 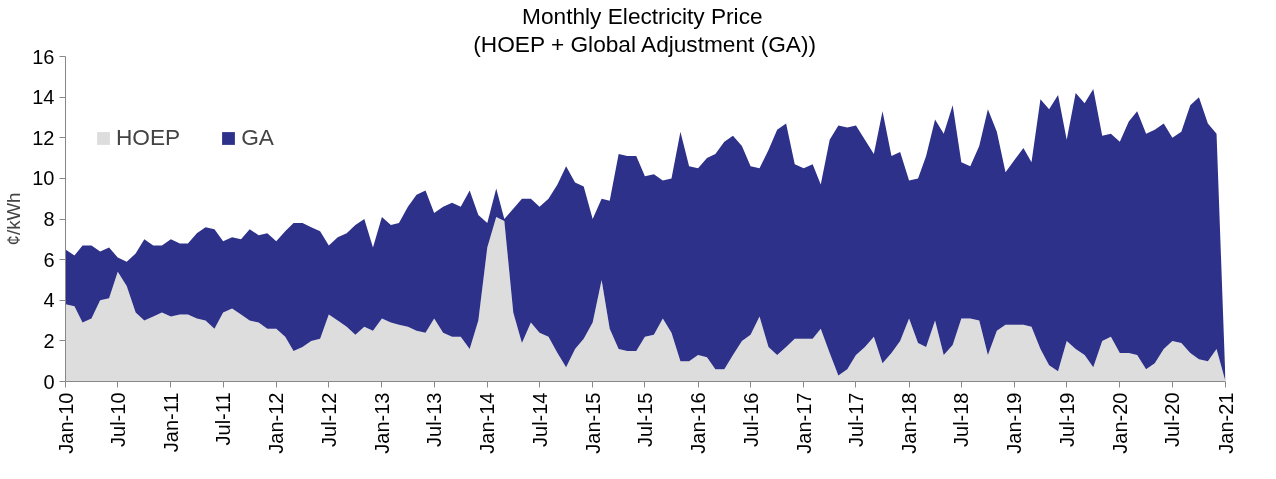 I want to click on y-tick-label: 6, so click(x=49, y=259).